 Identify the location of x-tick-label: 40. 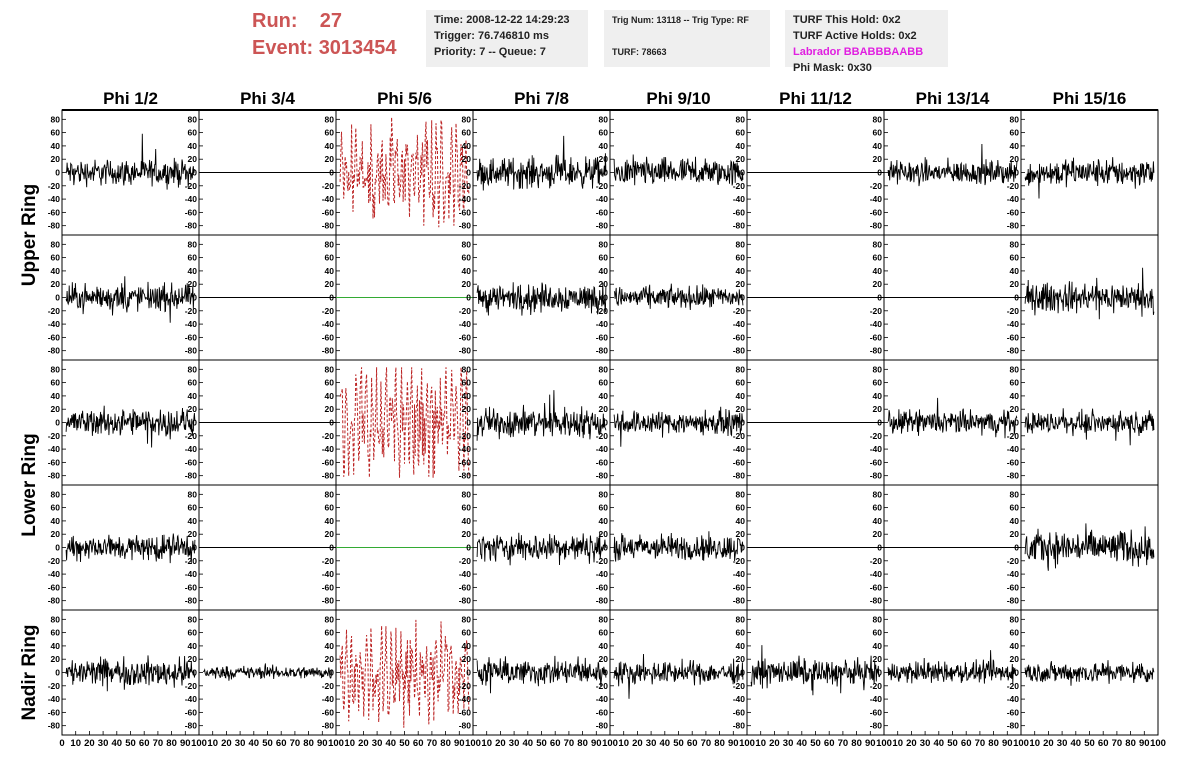
(528, 743).